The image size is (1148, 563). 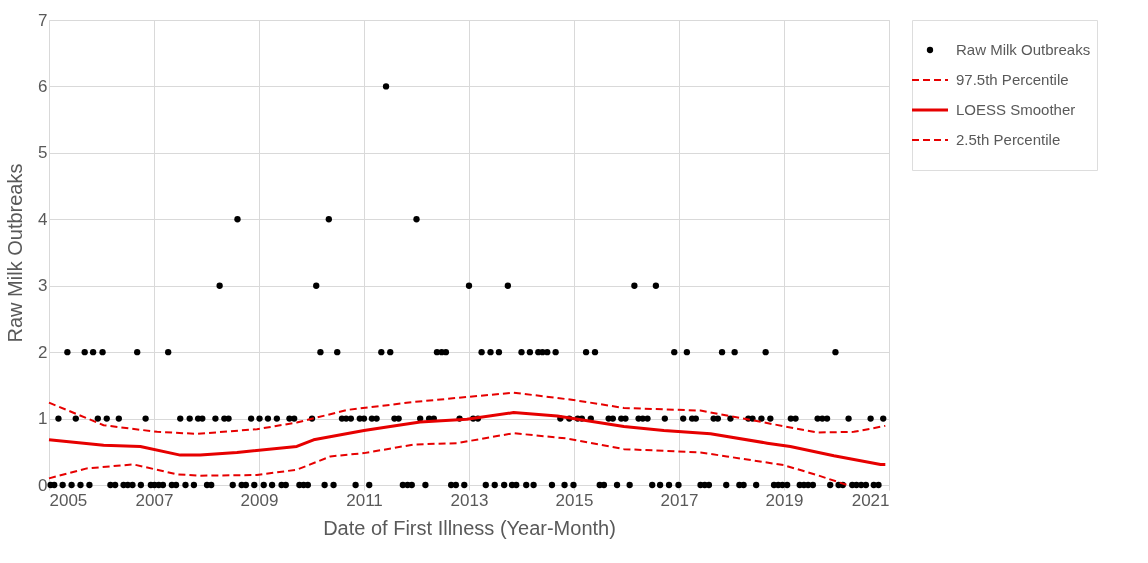 I want to click on x-tick-label: 2011, so click(x=364, y=500).